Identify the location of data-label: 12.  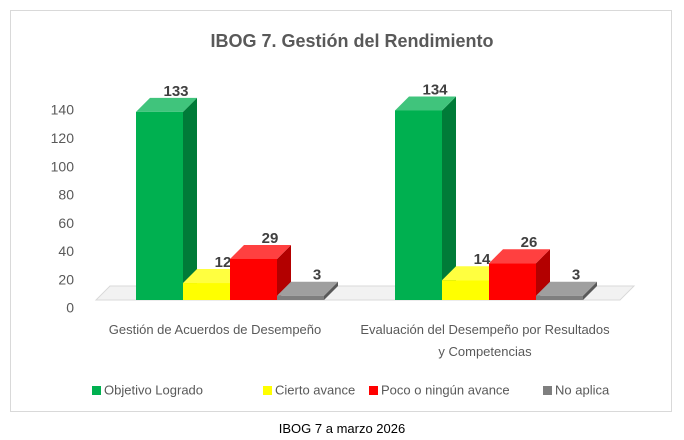
(223, 262).